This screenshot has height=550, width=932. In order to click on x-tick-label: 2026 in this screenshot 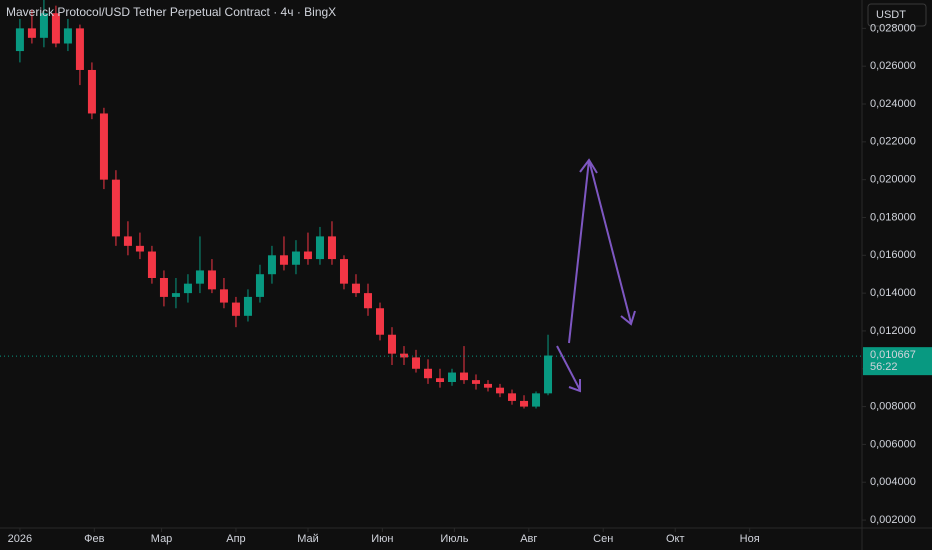, I will do `click(20, 539)`.